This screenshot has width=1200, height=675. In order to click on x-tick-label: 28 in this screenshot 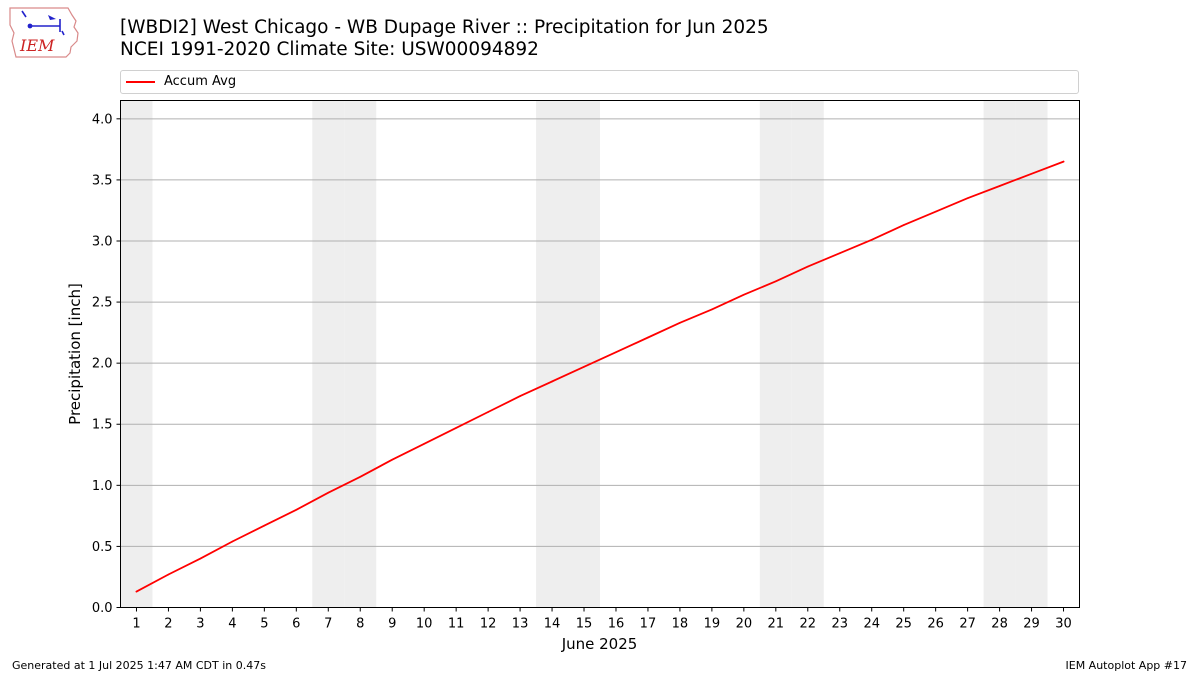, I will do `click(999, 624)`.